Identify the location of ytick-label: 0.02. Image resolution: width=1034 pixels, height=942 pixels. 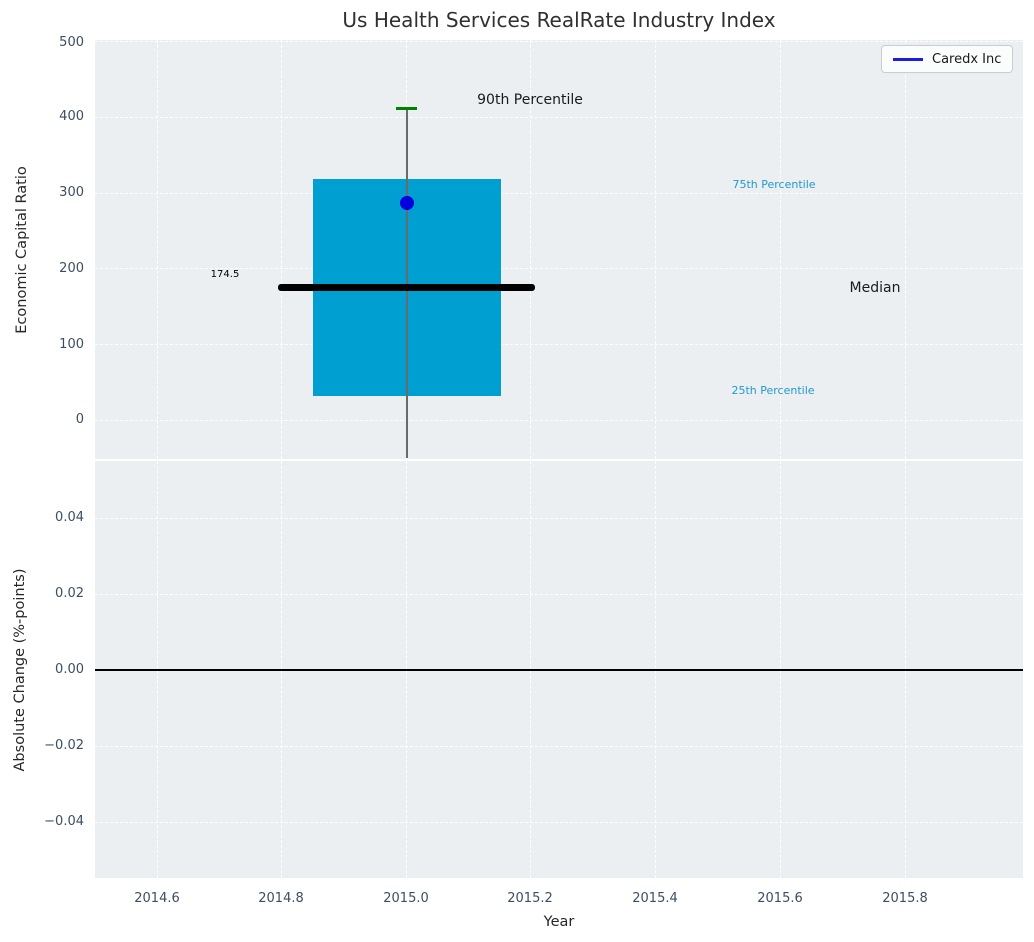
(69, 593).